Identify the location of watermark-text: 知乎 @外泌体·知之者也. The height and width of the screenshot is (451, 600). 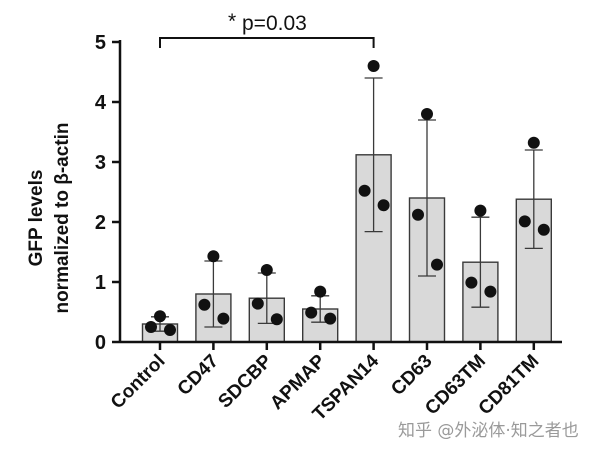
(488, 431).